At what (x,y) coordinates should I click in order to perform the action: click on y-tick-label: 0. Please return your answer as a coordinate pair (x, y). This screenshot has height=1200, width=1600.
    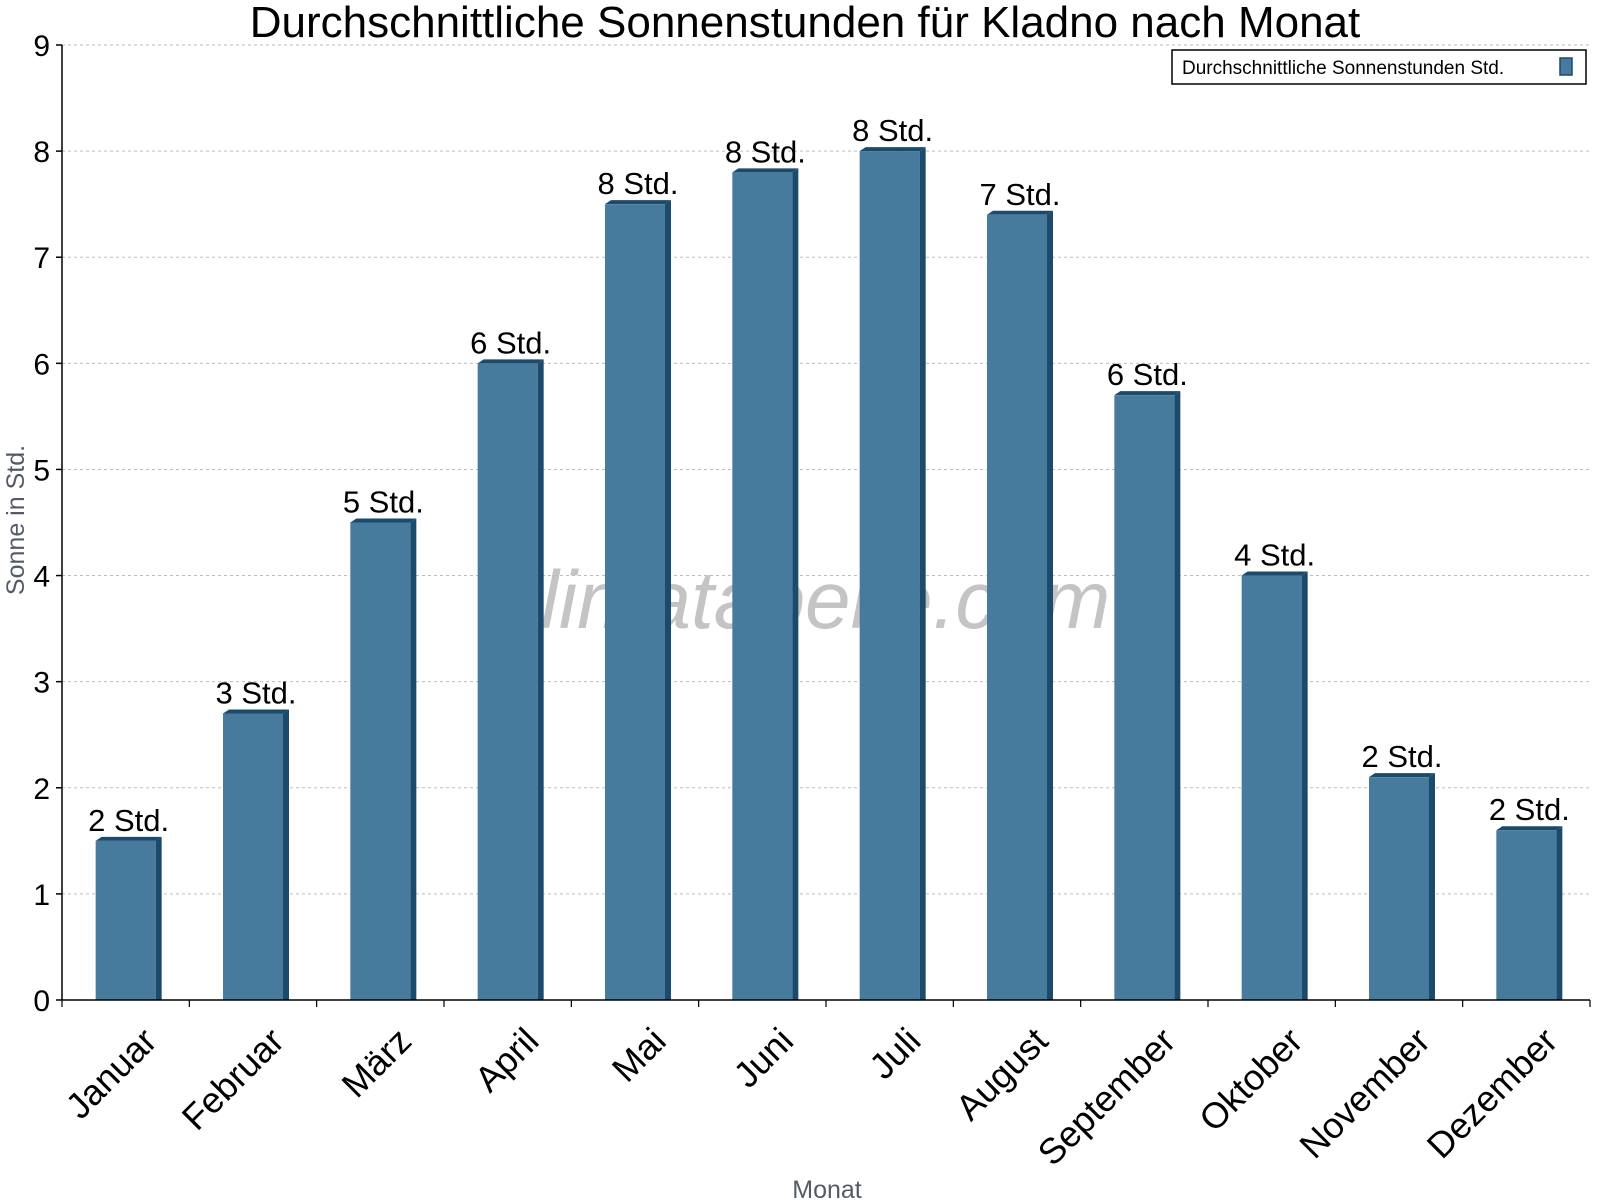
    Looking at the image, I should click on (41, 1001).